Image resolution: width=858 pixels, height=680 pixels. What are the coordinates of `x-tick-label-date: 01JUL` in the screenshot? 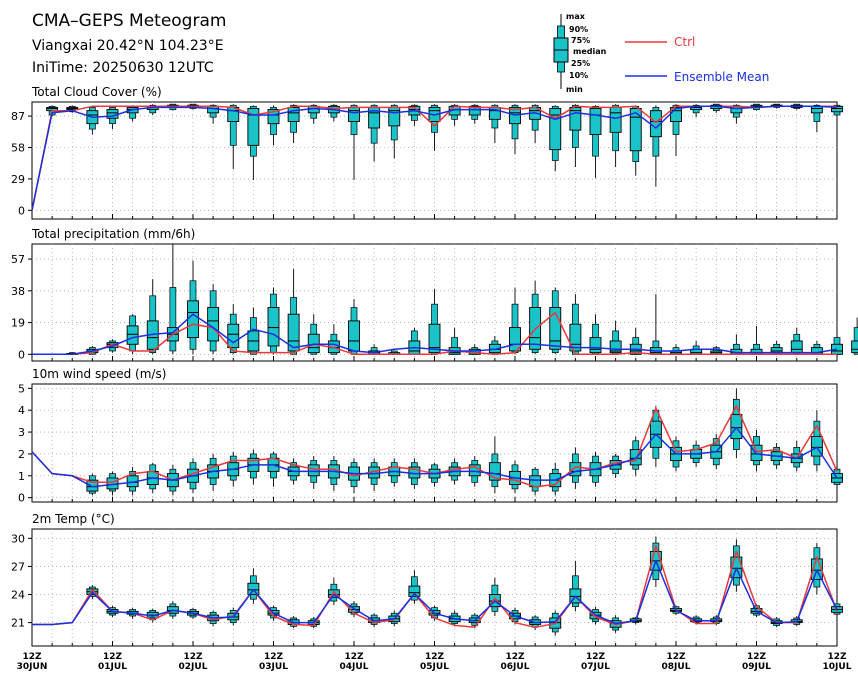 It's located at (112, 667).